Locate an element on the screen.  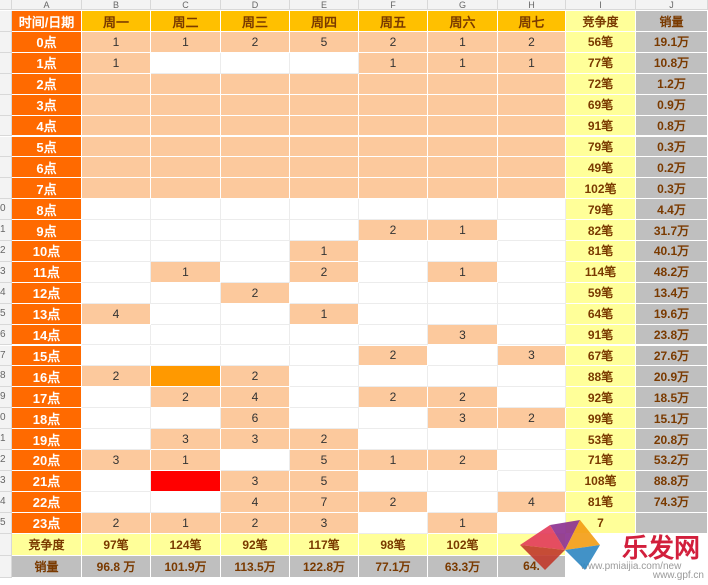
competition-cell: 99笔 is located at coordinates (601, 419).